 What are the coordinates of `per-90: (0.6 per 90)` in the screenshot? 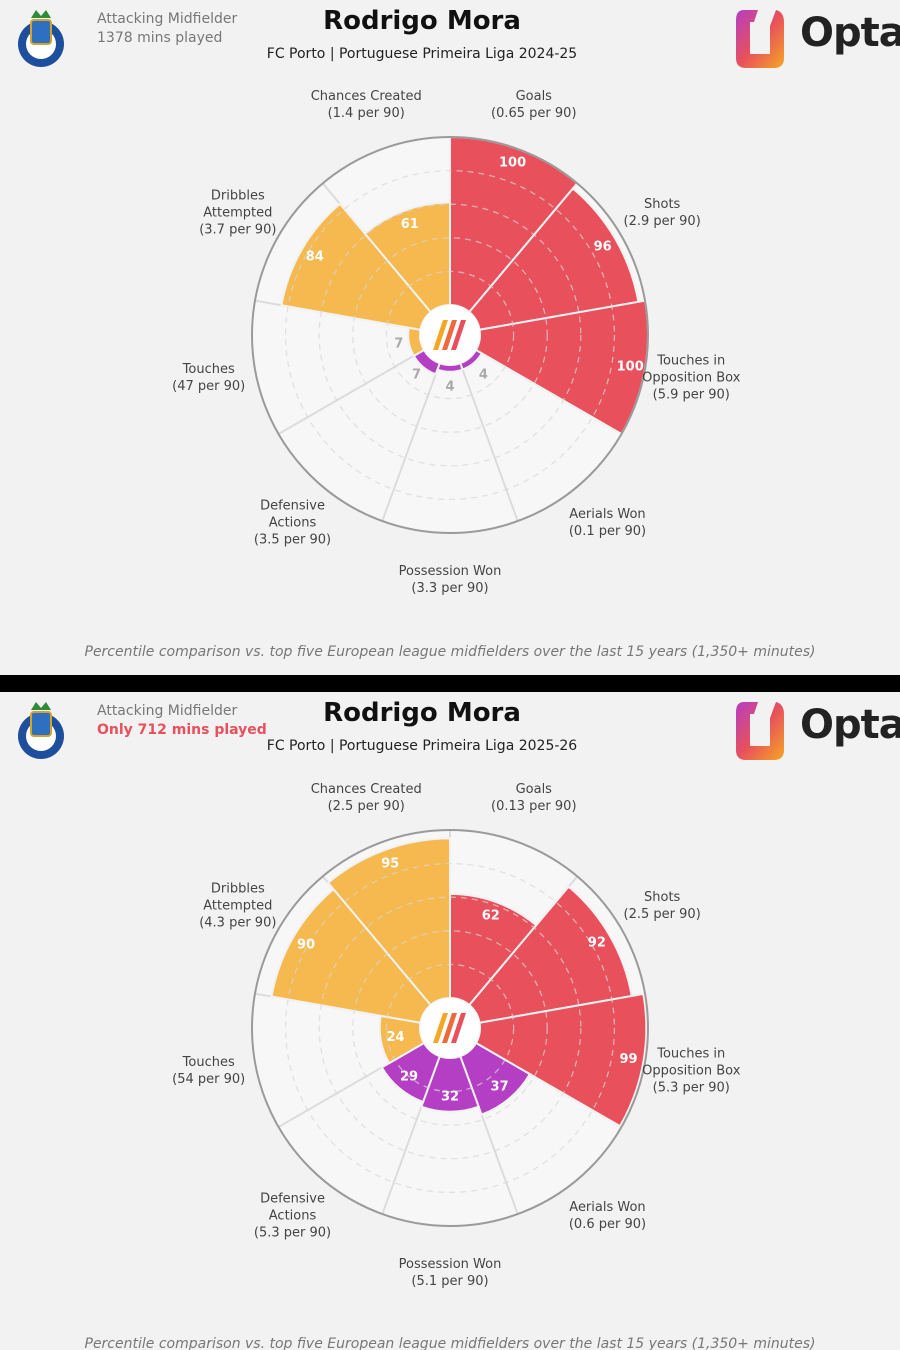 It's located at (607, 1224).